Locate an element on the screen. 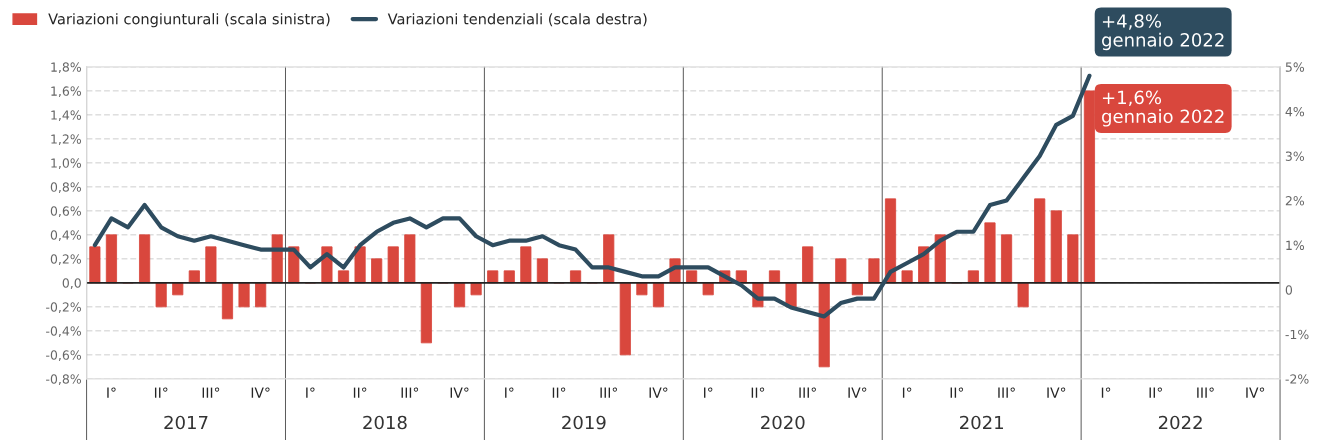  text: +4,8% gennaio 2022 is located at coordinates (1163, 32).